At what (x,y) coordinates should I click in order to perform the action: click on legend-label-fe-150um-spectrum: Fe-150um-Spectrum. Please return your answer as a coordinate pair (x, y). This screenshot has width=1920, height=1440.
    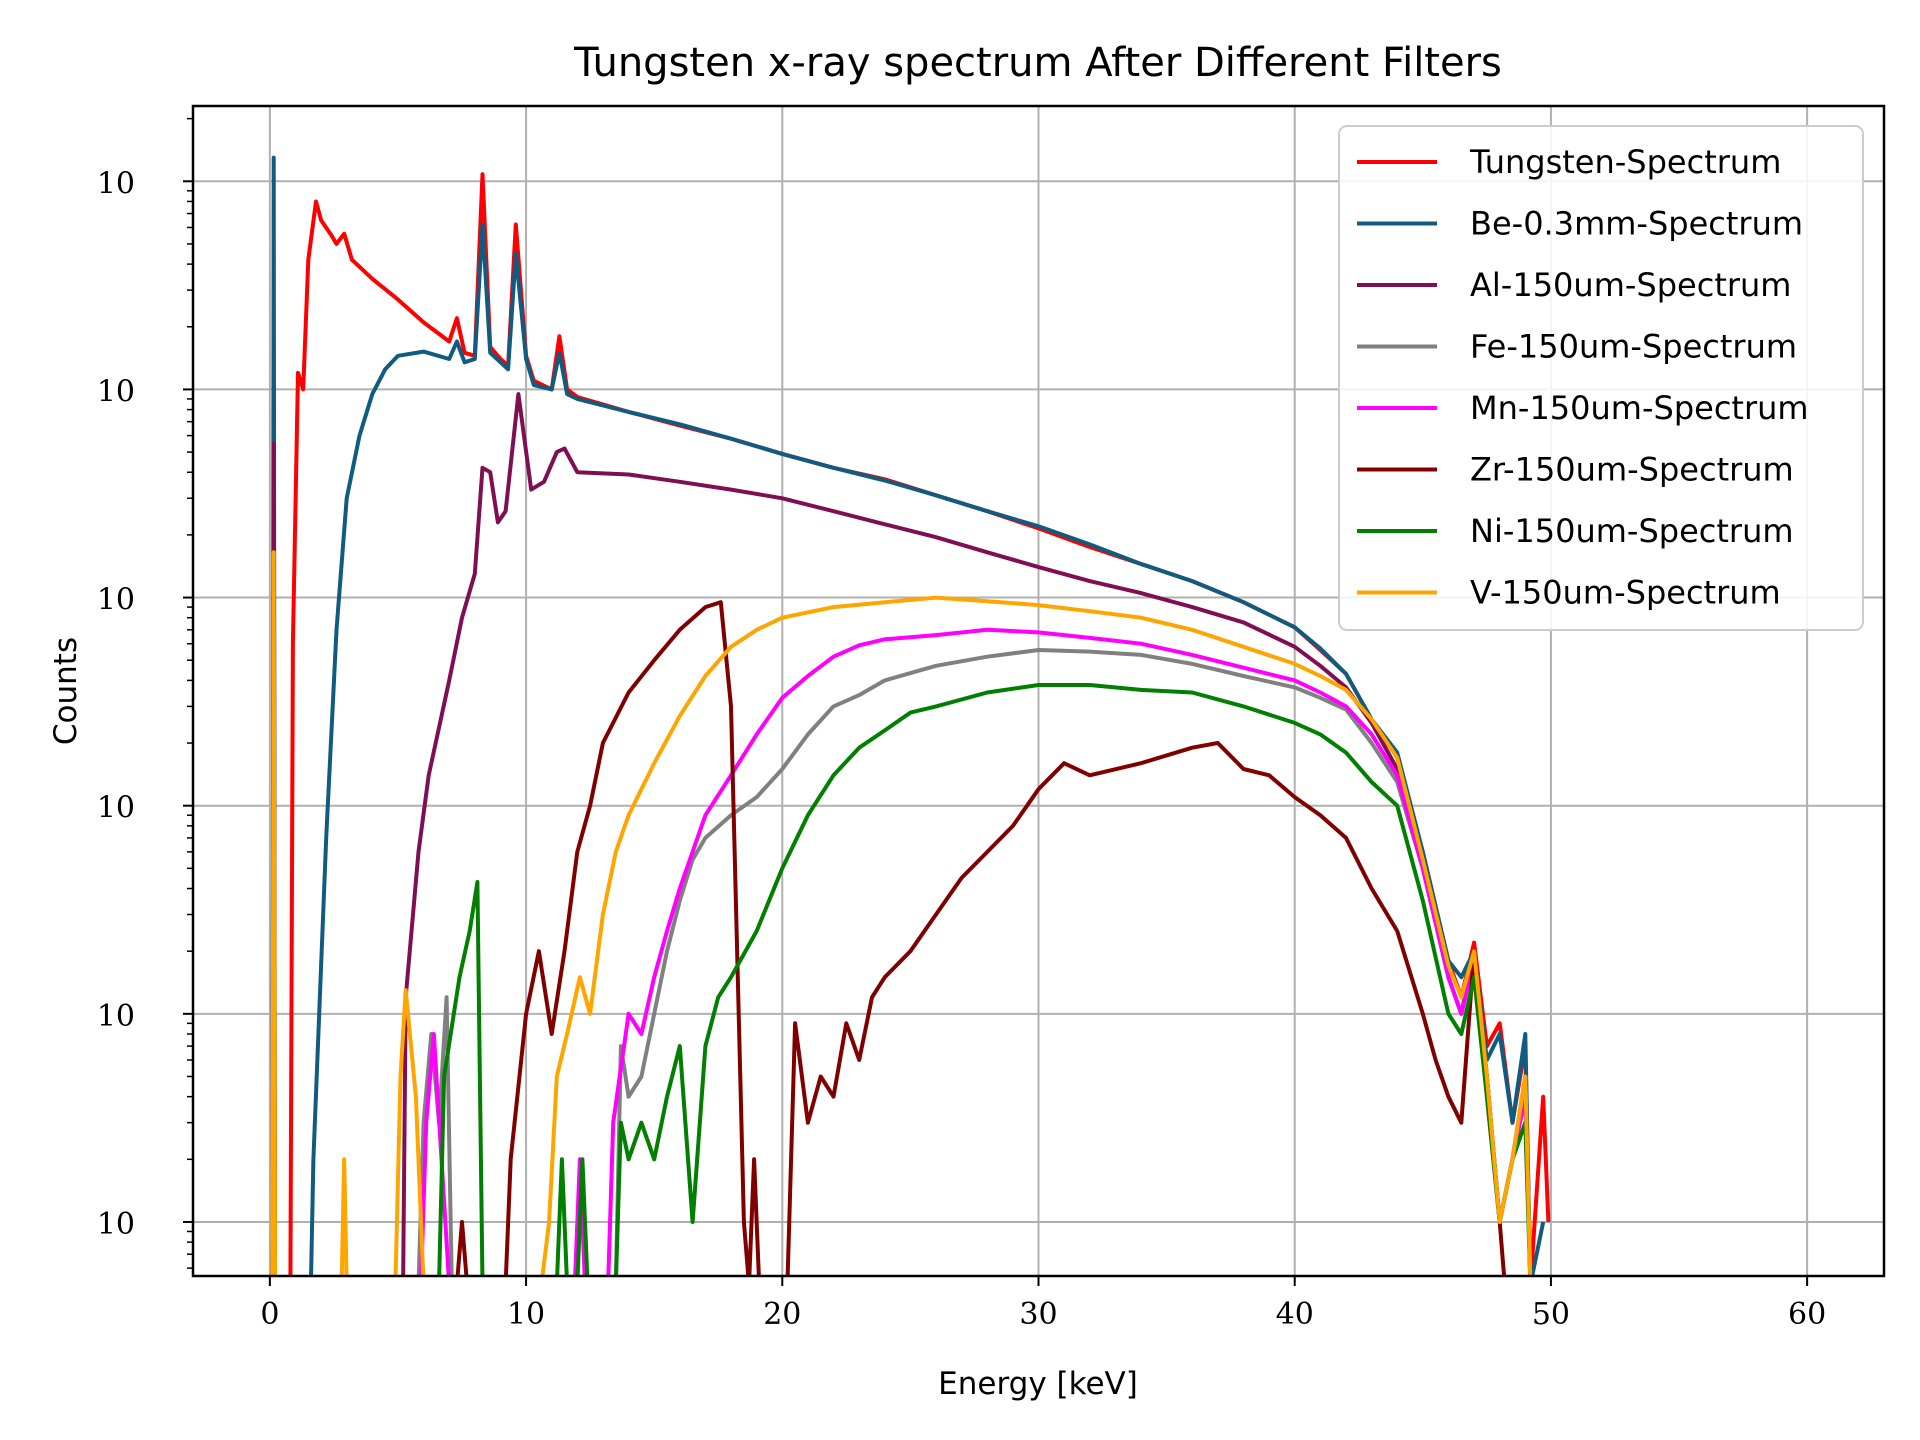
    Looking at the image, I should click on (1633, 347).